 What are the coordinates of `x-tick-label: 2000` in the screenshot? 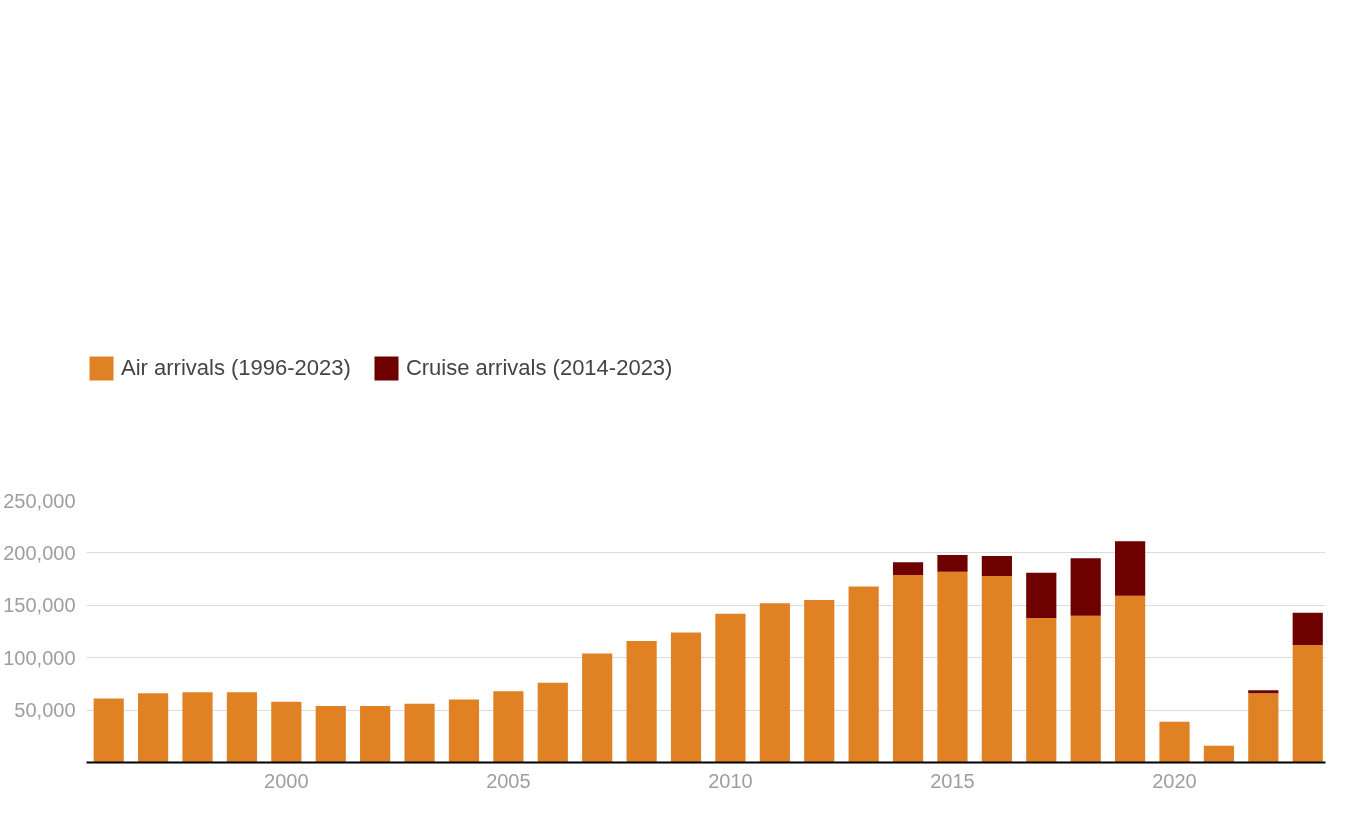 It's located at (286, 780).